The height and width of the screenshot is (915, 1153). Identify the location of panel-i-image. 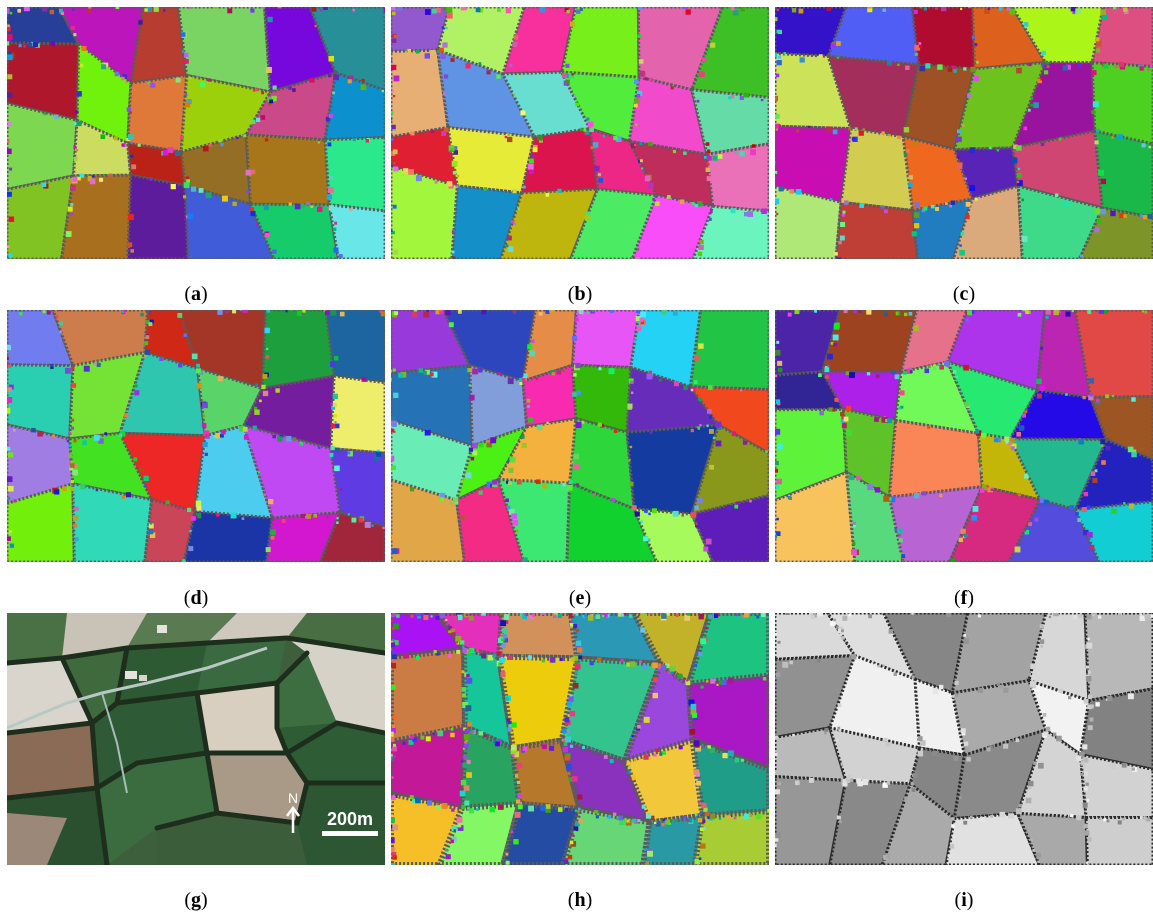
(964, 739).